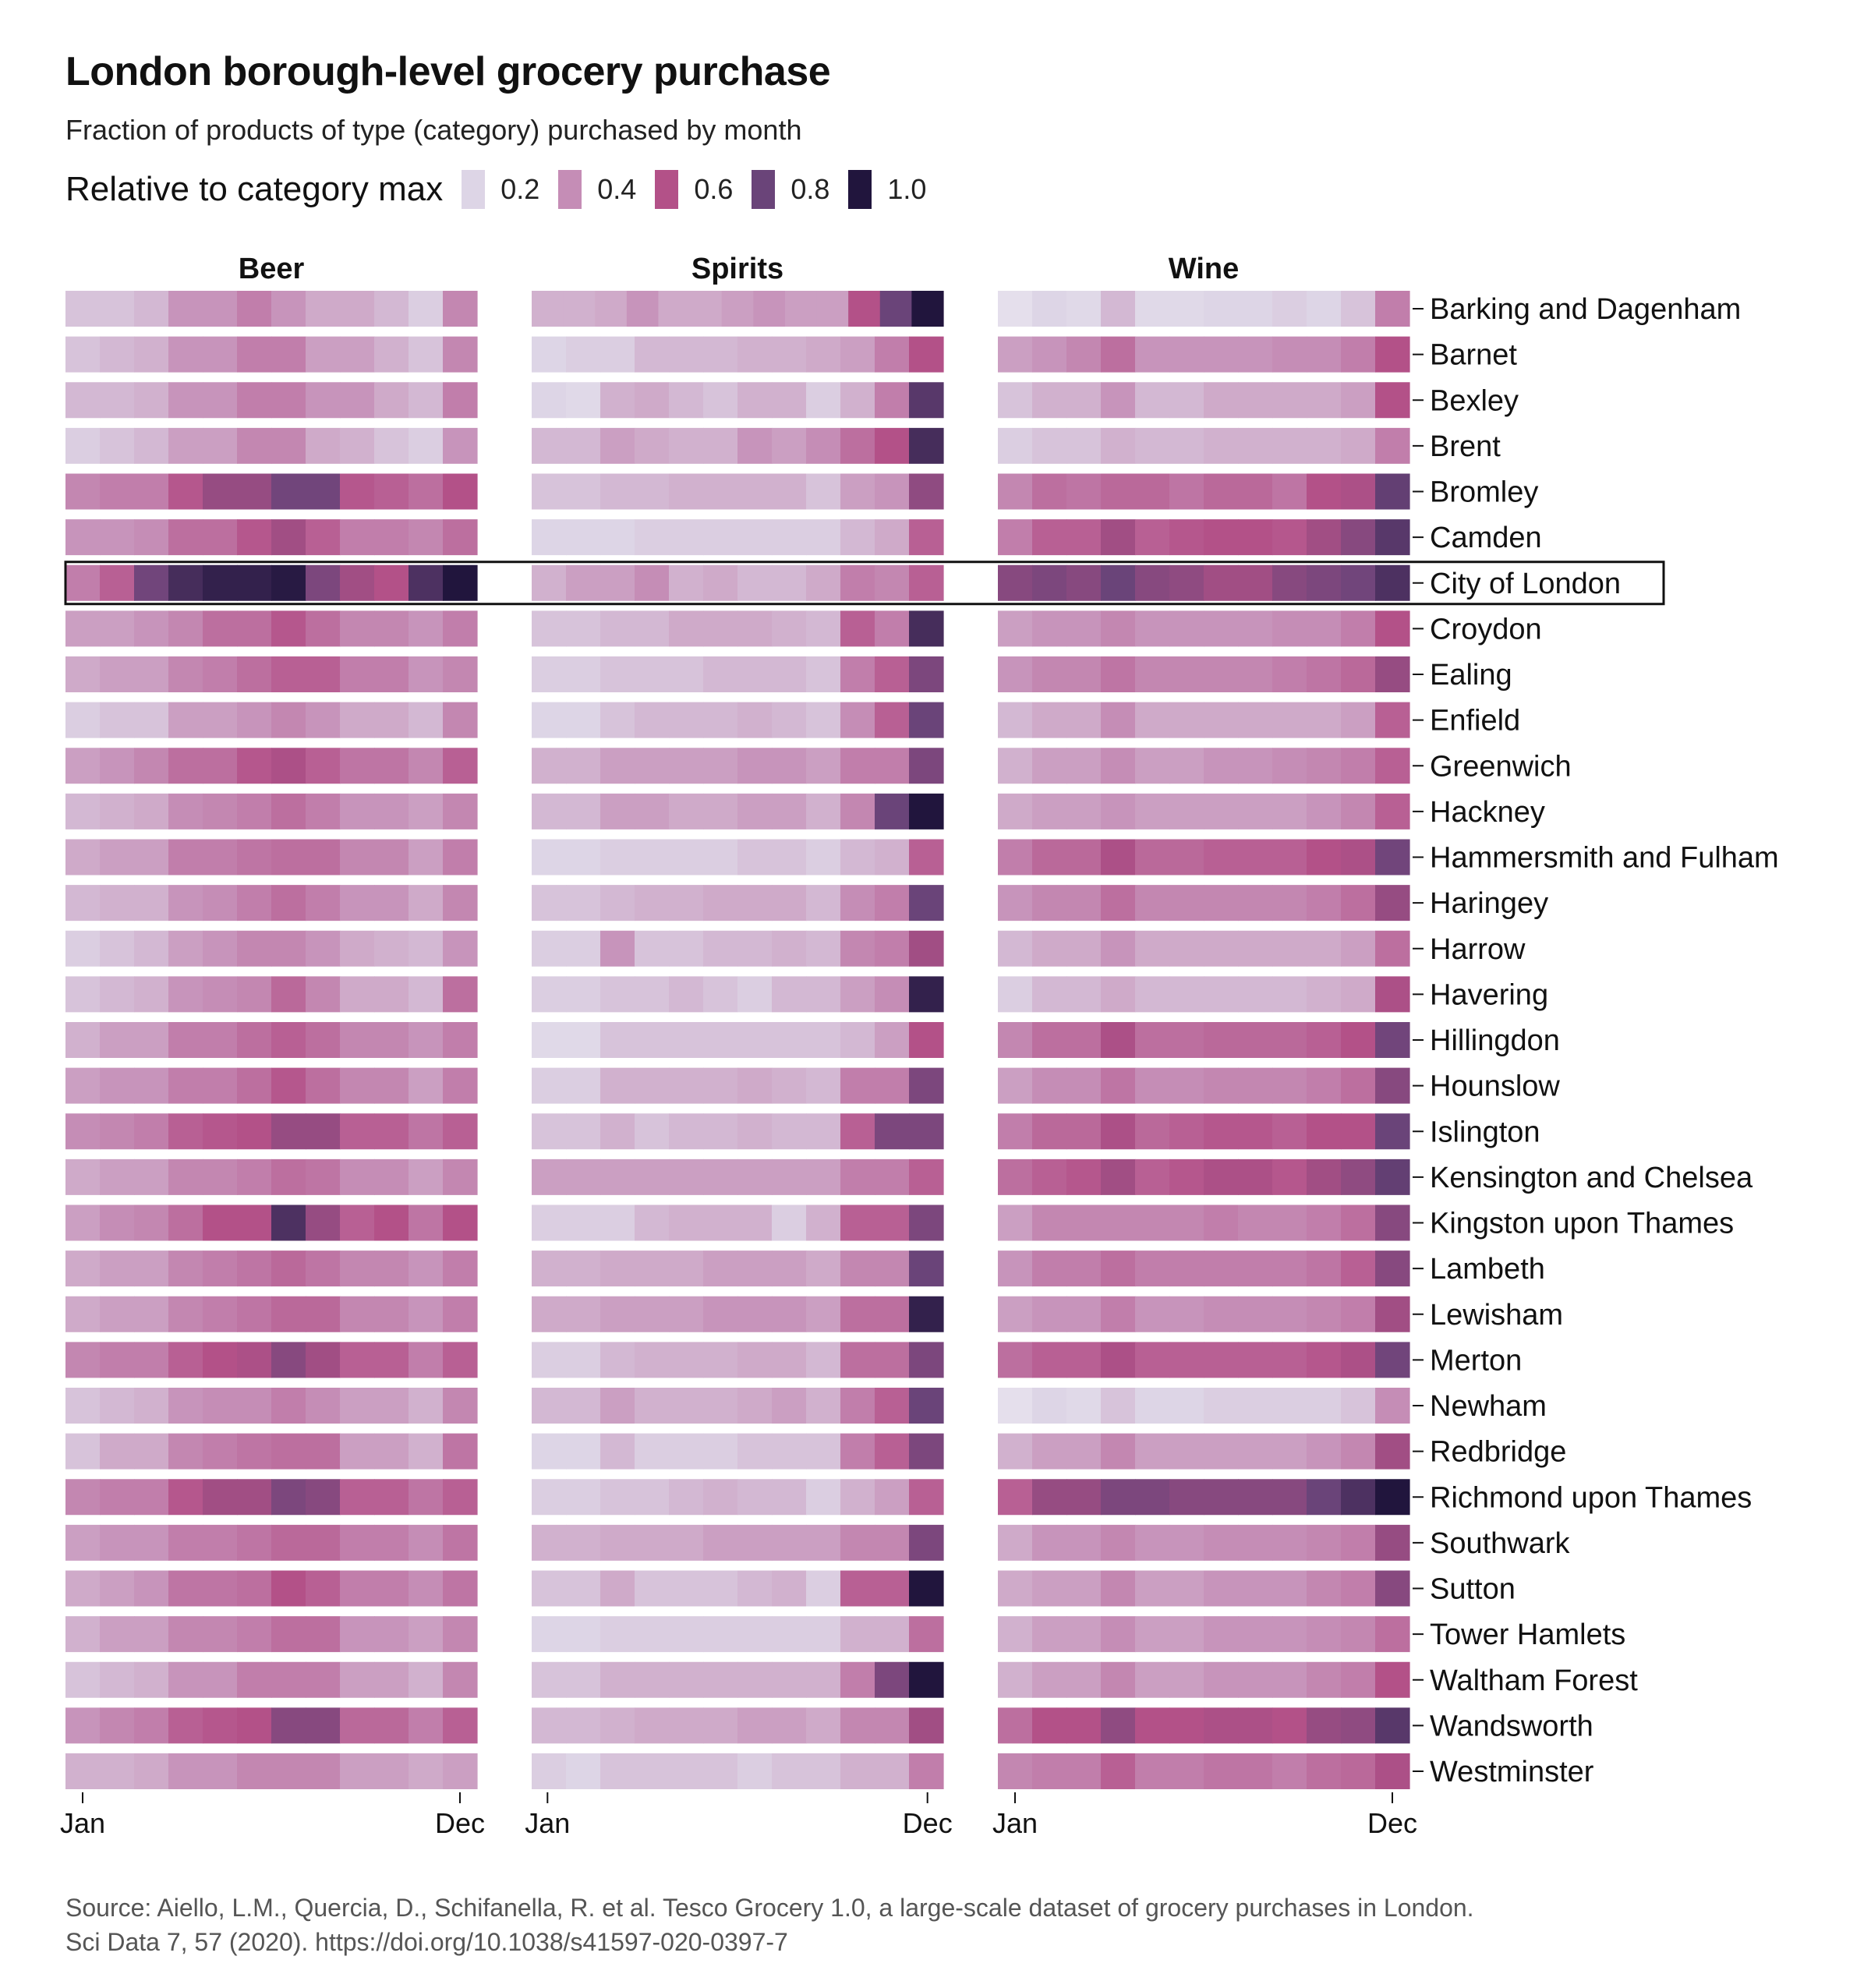 The height and width of the screenshot is (1988, 1871). I want to click on highlight-box, so click(864, 583).